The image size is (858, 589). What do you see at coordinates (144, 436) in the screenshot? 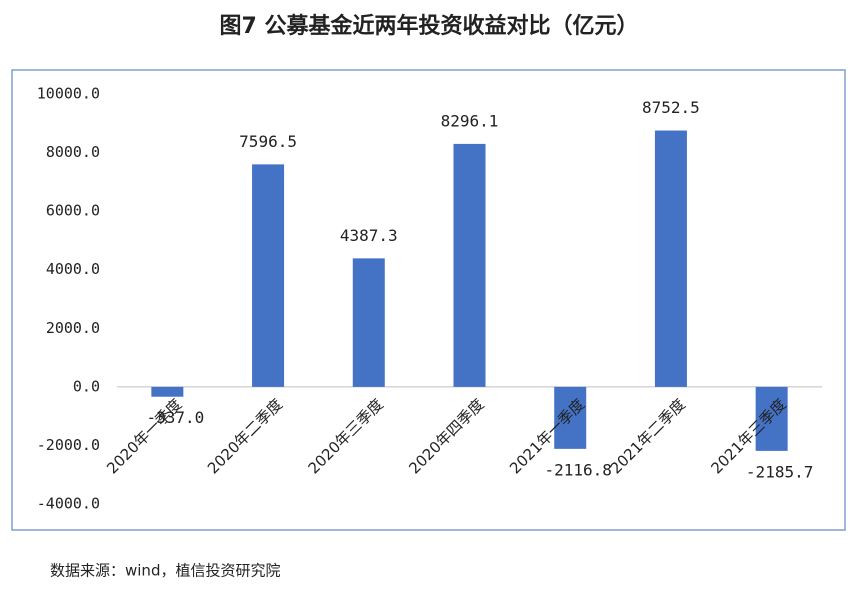
I see `x-tick-label: 2020年一季度` at bounding box center [144, 436].